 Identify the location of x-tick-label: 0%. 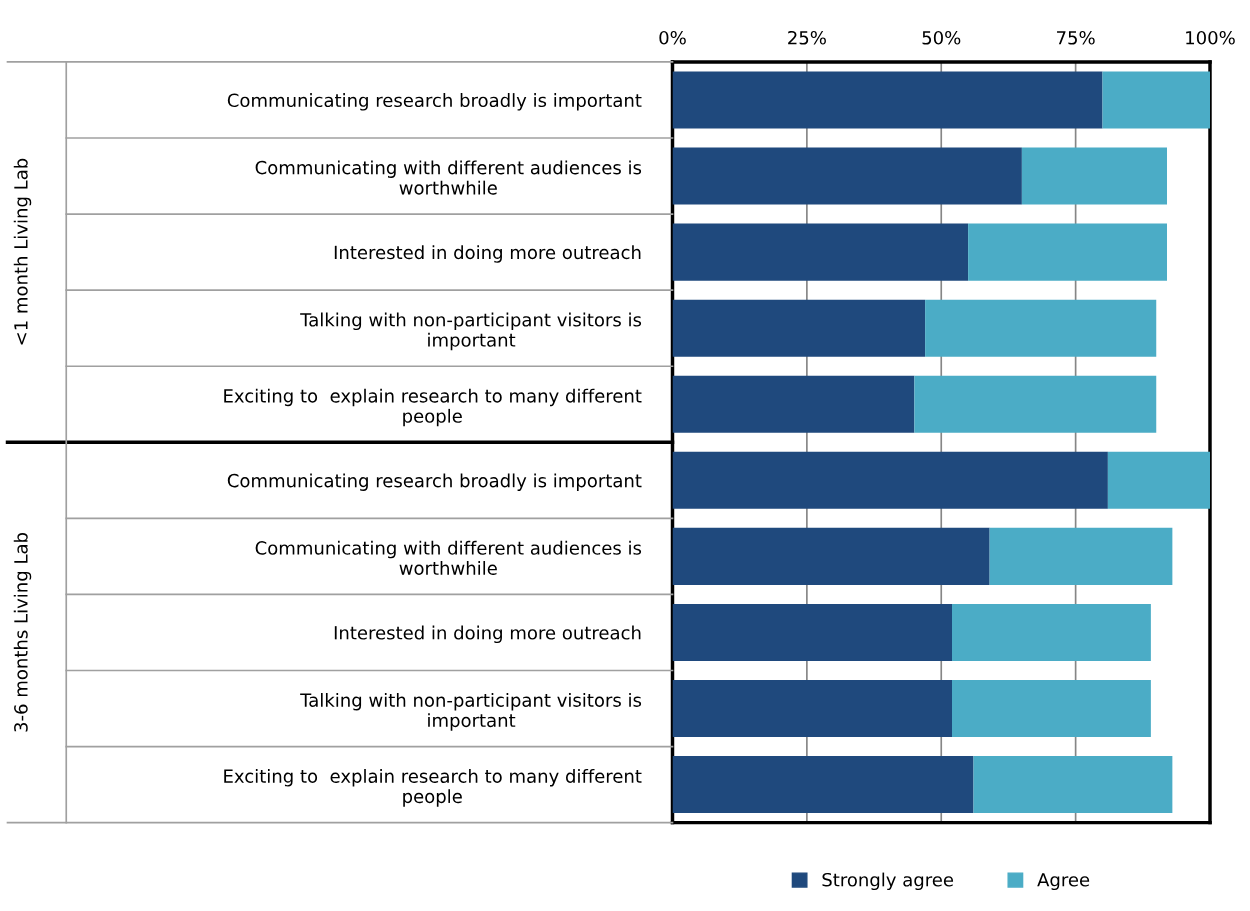
(672, 37).